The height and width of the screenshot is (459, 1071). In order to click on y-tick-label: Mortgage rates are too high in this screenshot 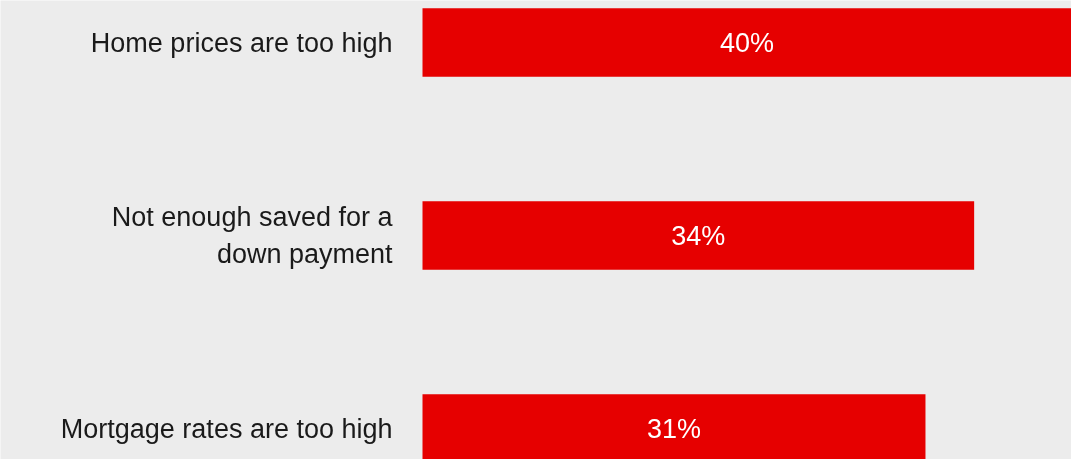, I will do `click(226, 428)`.